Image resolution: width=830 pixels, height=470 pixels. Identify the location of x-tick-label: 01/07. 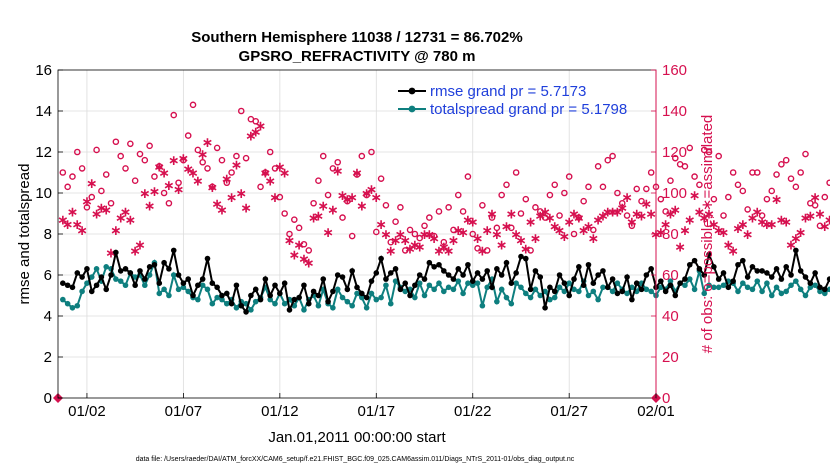
(184, 411).